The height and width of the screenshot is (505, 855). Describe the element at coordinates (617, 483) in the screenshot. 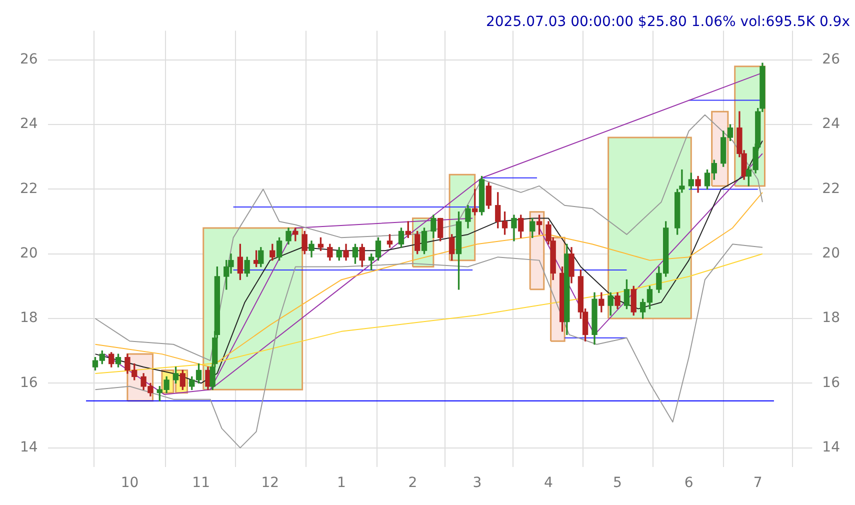

I see `x-tick-label: 5` at that location.